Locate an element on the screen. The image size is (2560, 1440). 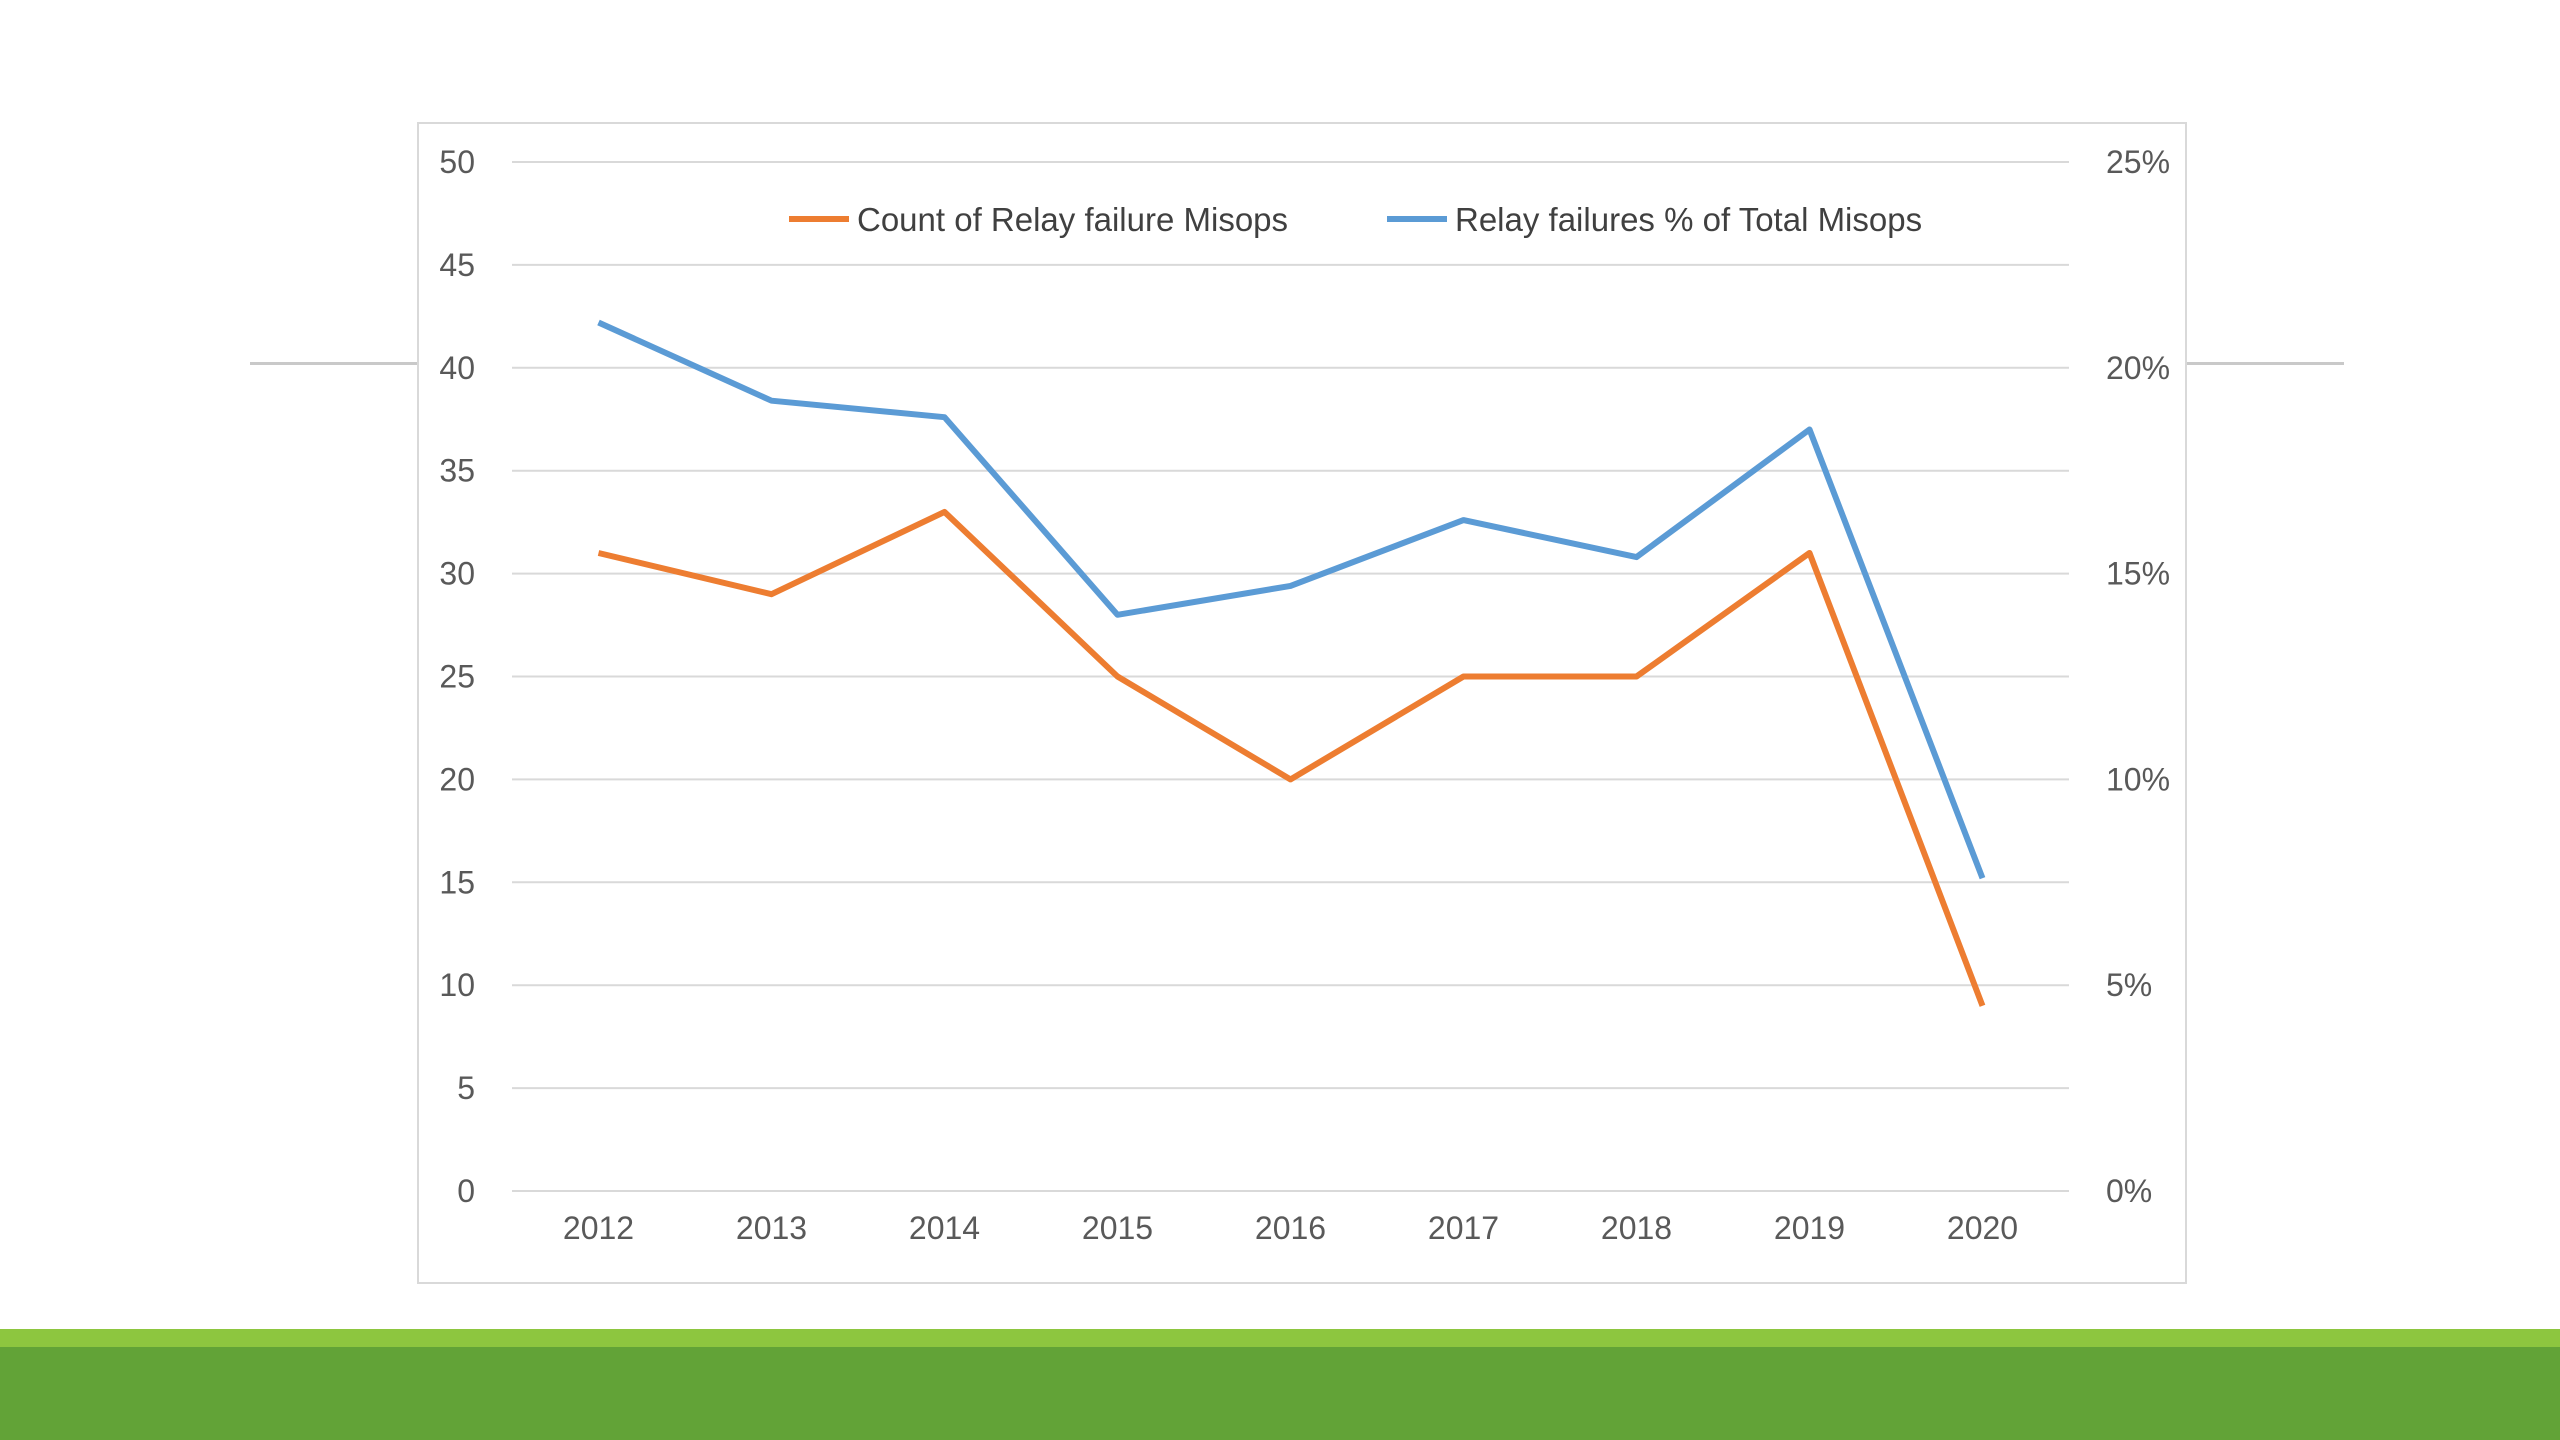
y-right-tick-label: 15% is located at coordinates (2138, 574).